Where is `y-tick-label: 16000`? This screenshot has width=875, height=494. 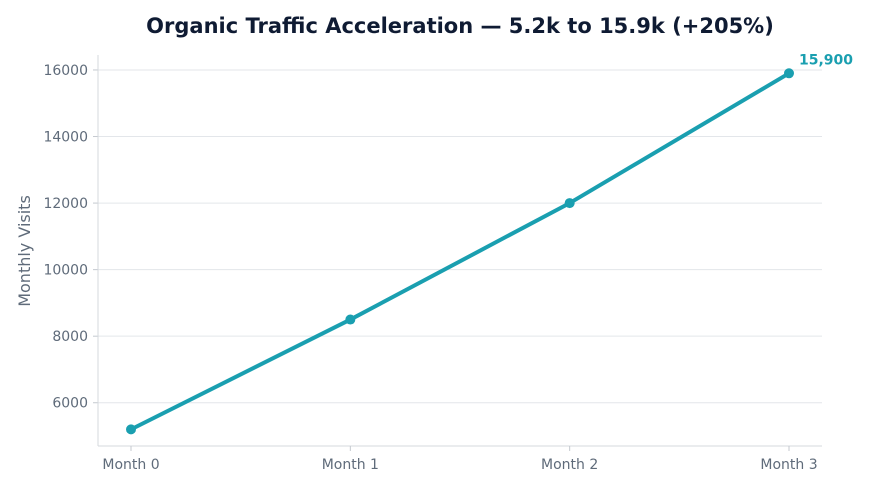
y-tick-label: 16000 is located at coordinates (65, 71).